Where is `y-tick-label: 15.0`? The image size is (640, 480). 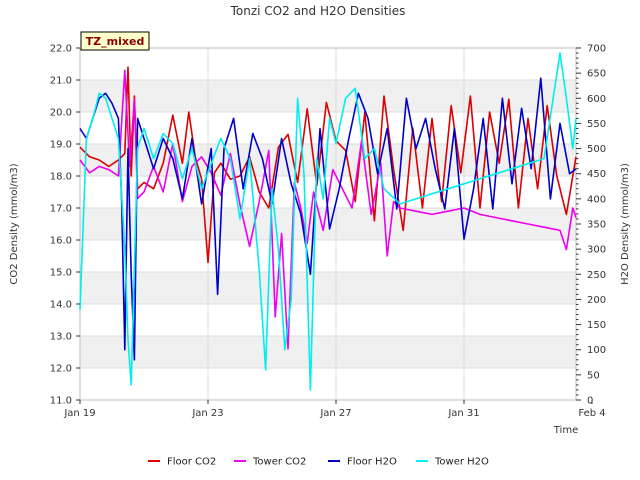
y-tick-label: 15.0 is located at coordinates (61, 273).